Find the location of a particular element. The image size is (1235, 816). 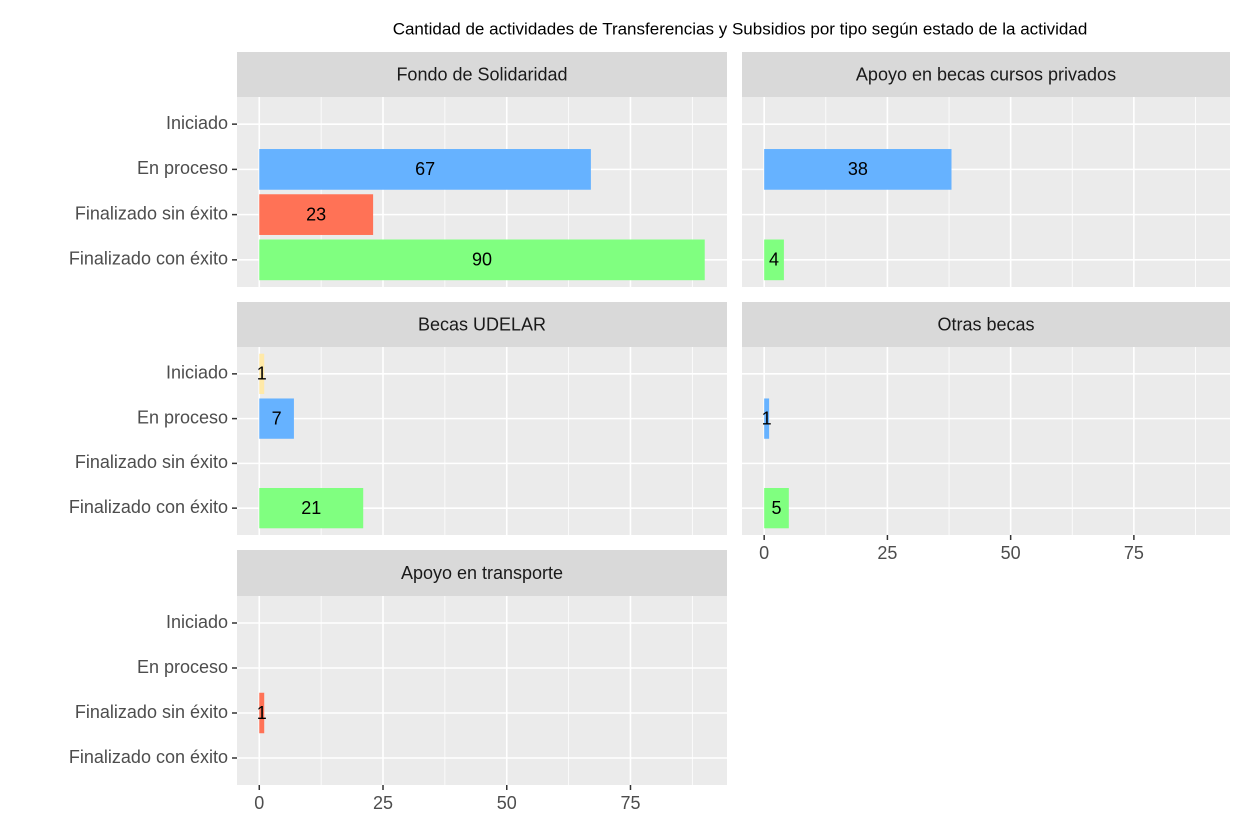

facet-title: Fondo de Solidaridad is located at coordinates (481, 74).